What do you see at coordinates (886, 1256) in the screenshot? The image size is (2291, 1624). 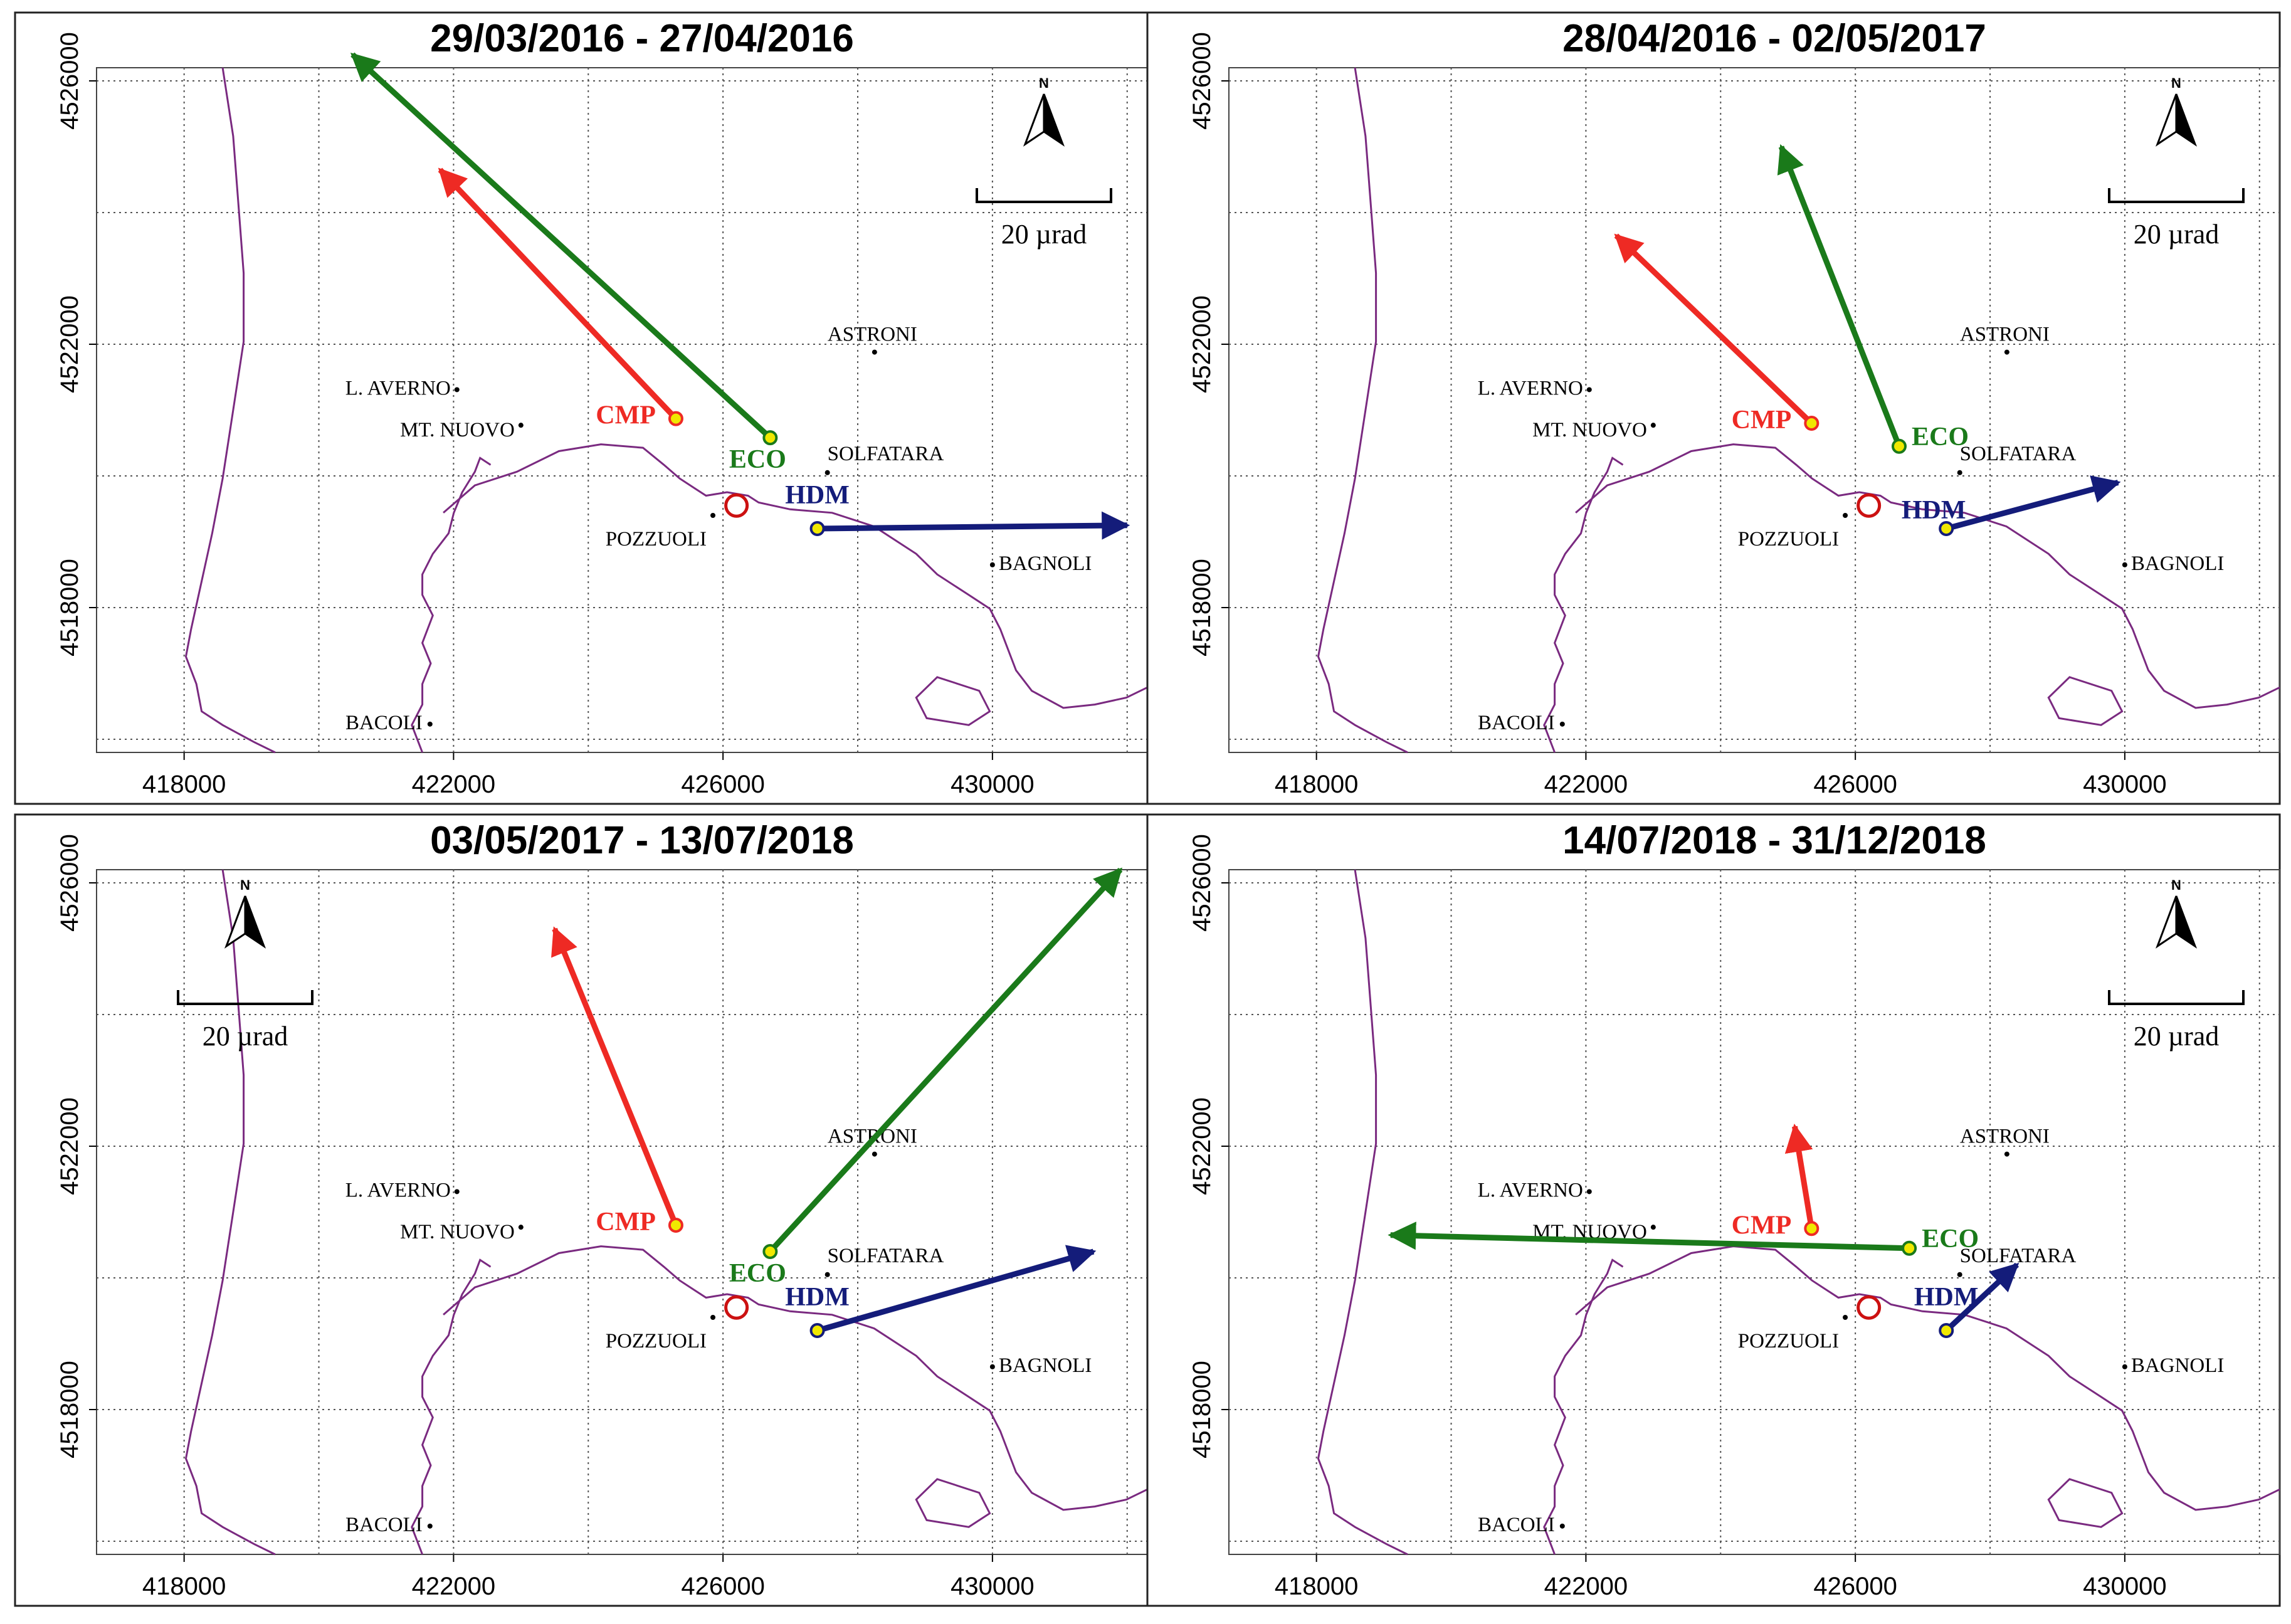 I see `place-label-solfatara: SOLFATARA` at bounding box center [886, 1256].